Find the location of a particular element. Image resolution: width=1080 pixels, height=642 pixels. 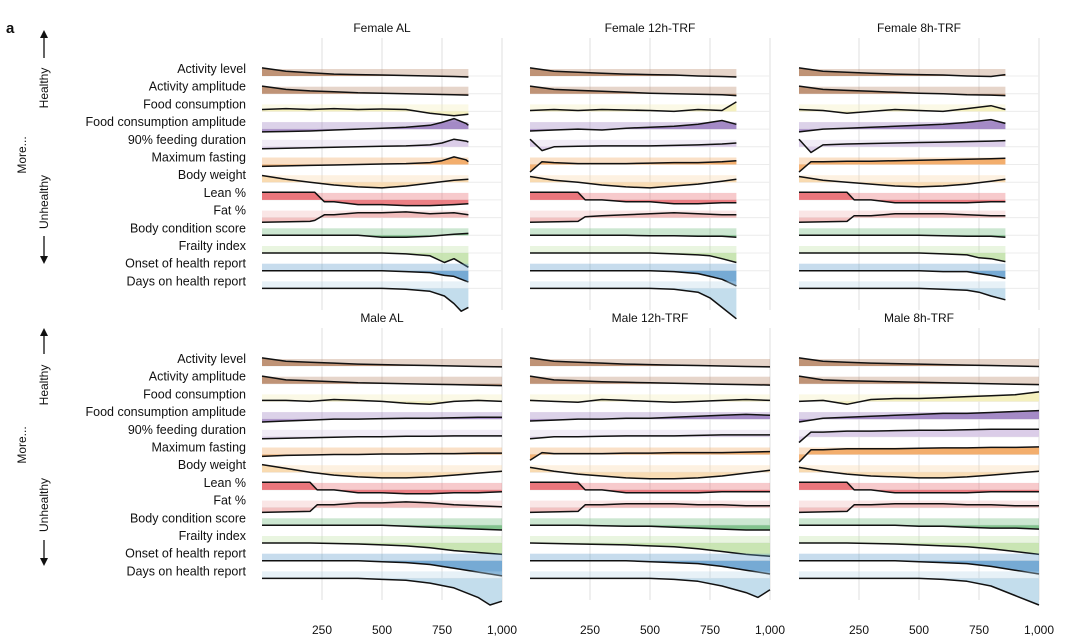

panel-female-12h-trf: Female 12h-TRF is located at coordinates (650, 170).